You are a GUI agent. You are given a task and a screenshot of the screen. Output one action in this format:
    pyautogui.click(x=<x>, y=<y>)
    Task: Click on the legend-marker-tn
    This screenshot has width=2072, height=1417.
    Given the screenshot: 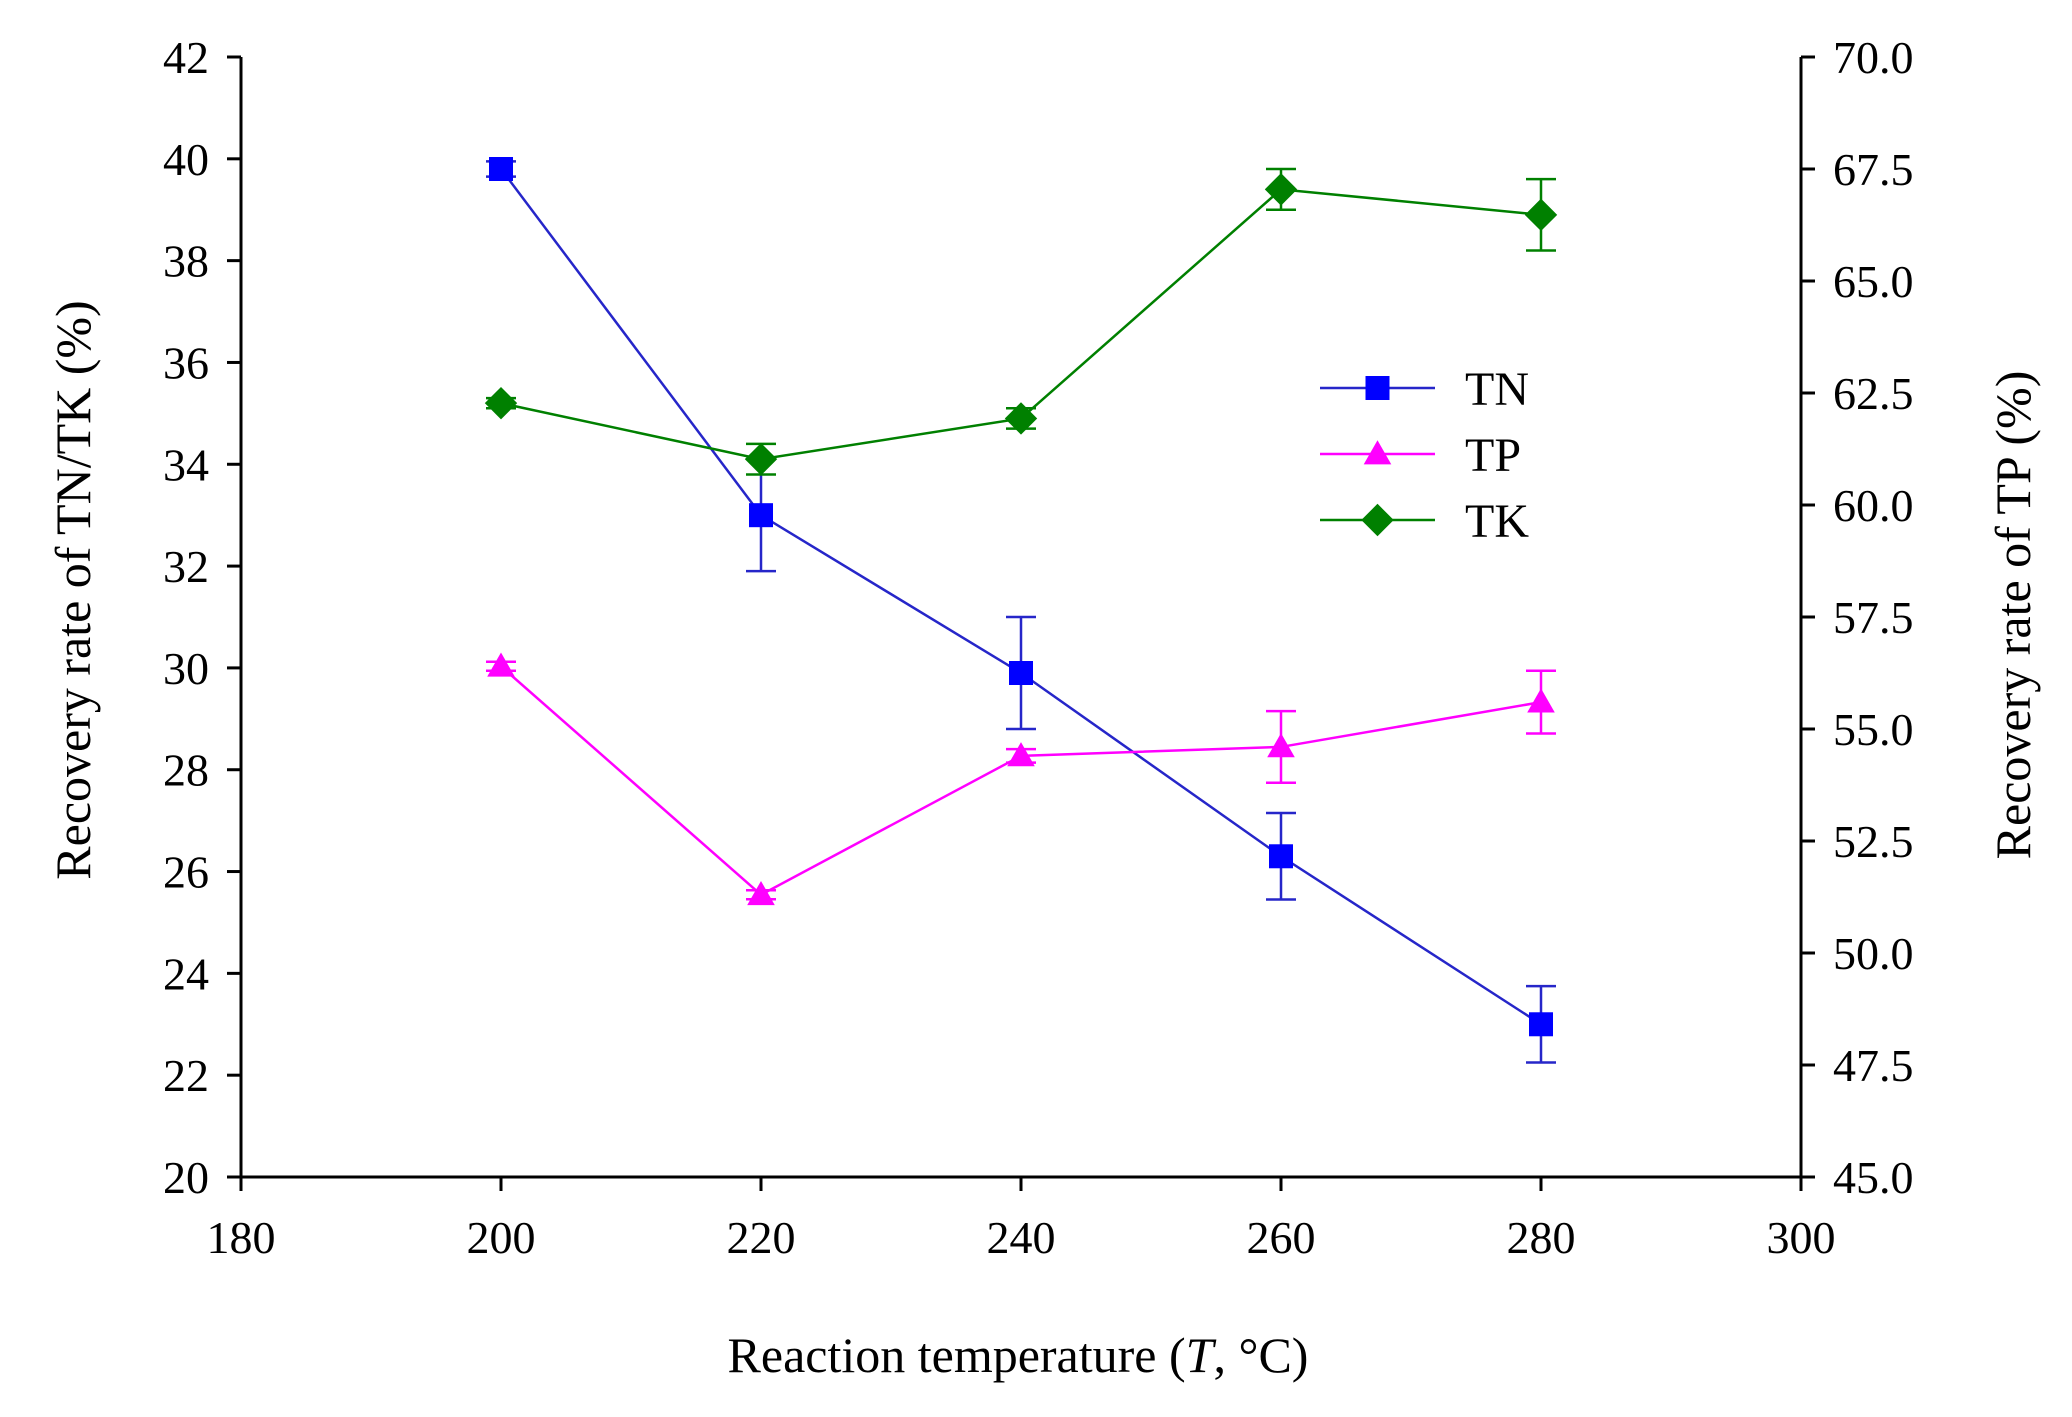 What is the action you would take?
    pyautogui.click(x=1377, y=388)
    